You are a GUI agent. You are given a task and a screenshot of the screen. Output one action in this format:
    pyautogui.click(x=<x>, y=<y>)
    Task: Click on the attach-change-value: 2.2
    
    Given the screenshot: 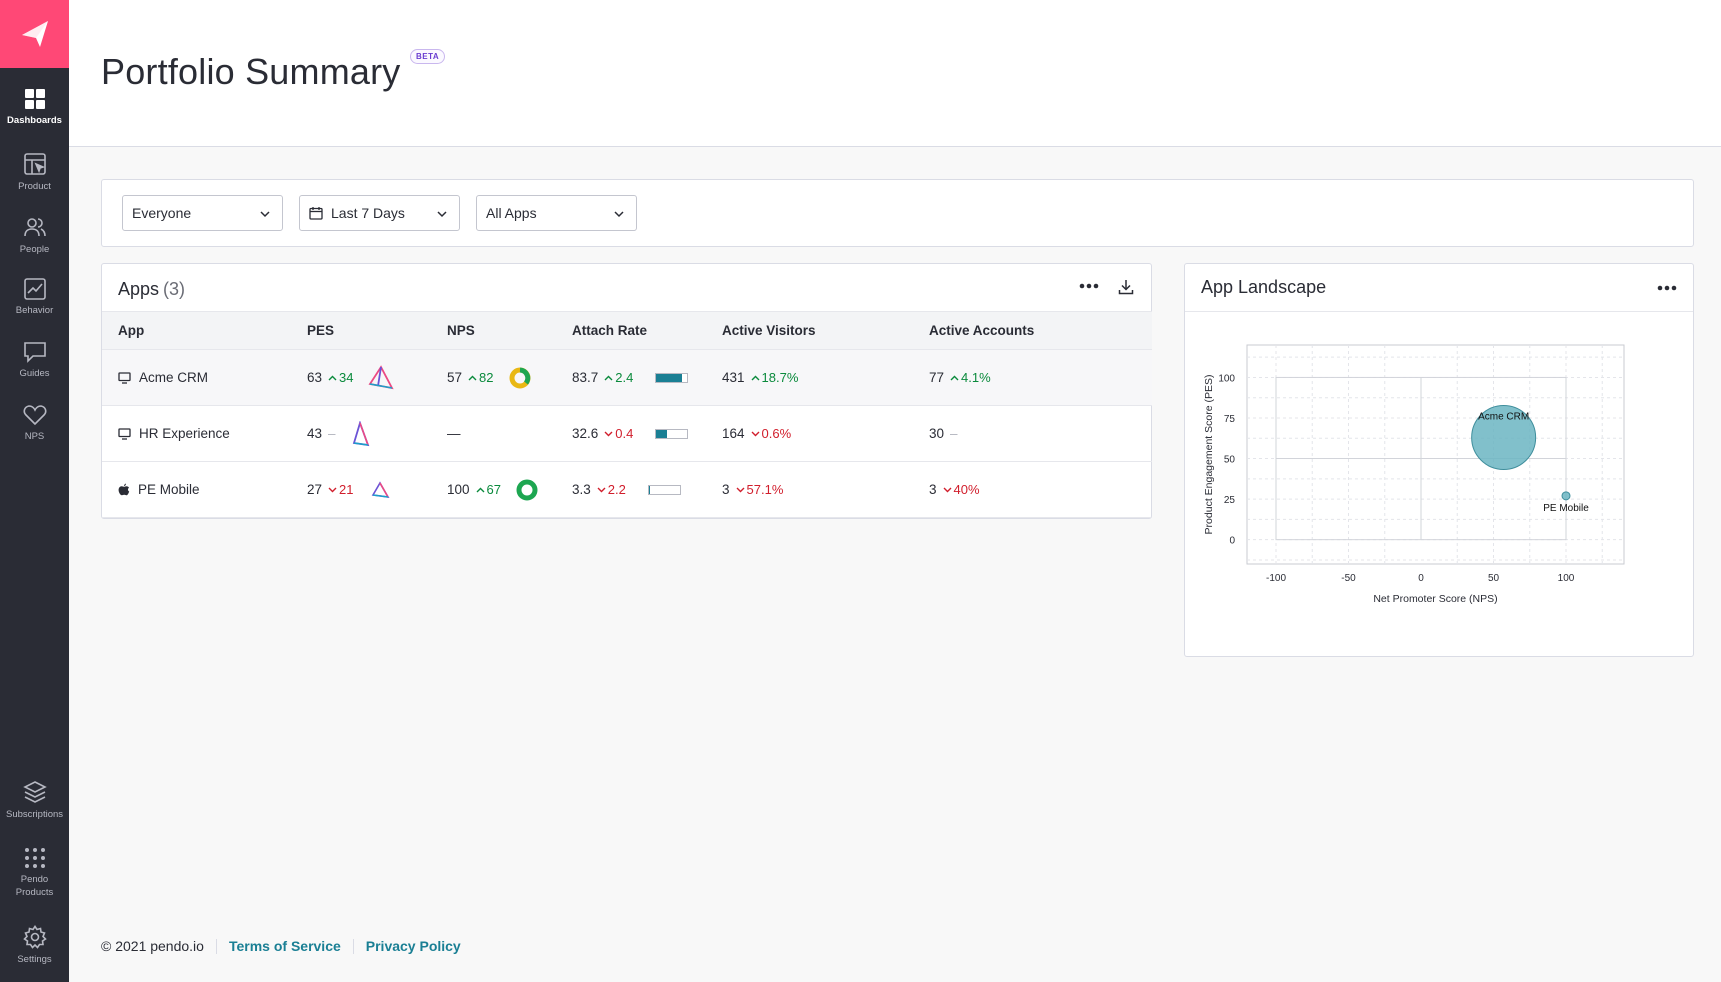 What is the action you would take?
    pyautogui.click(x=616, y=489)
    